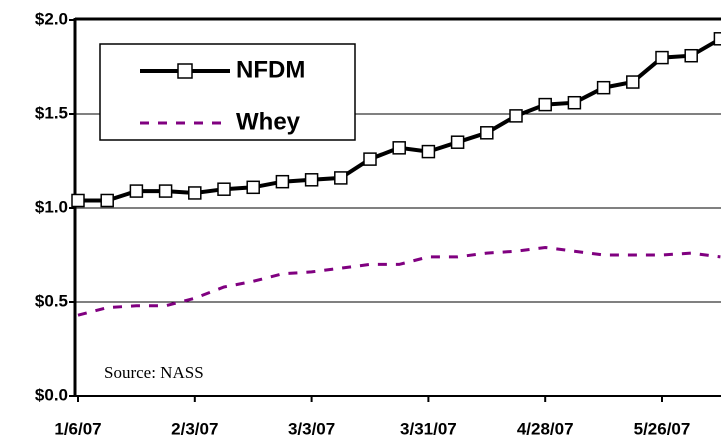 Image resolution: width=721 pixels, height=446 pixels. What do you see at coordinates (270, 69) in the screenshot?
I see `legend-label: NFDM` at bounding box center [270, 69].